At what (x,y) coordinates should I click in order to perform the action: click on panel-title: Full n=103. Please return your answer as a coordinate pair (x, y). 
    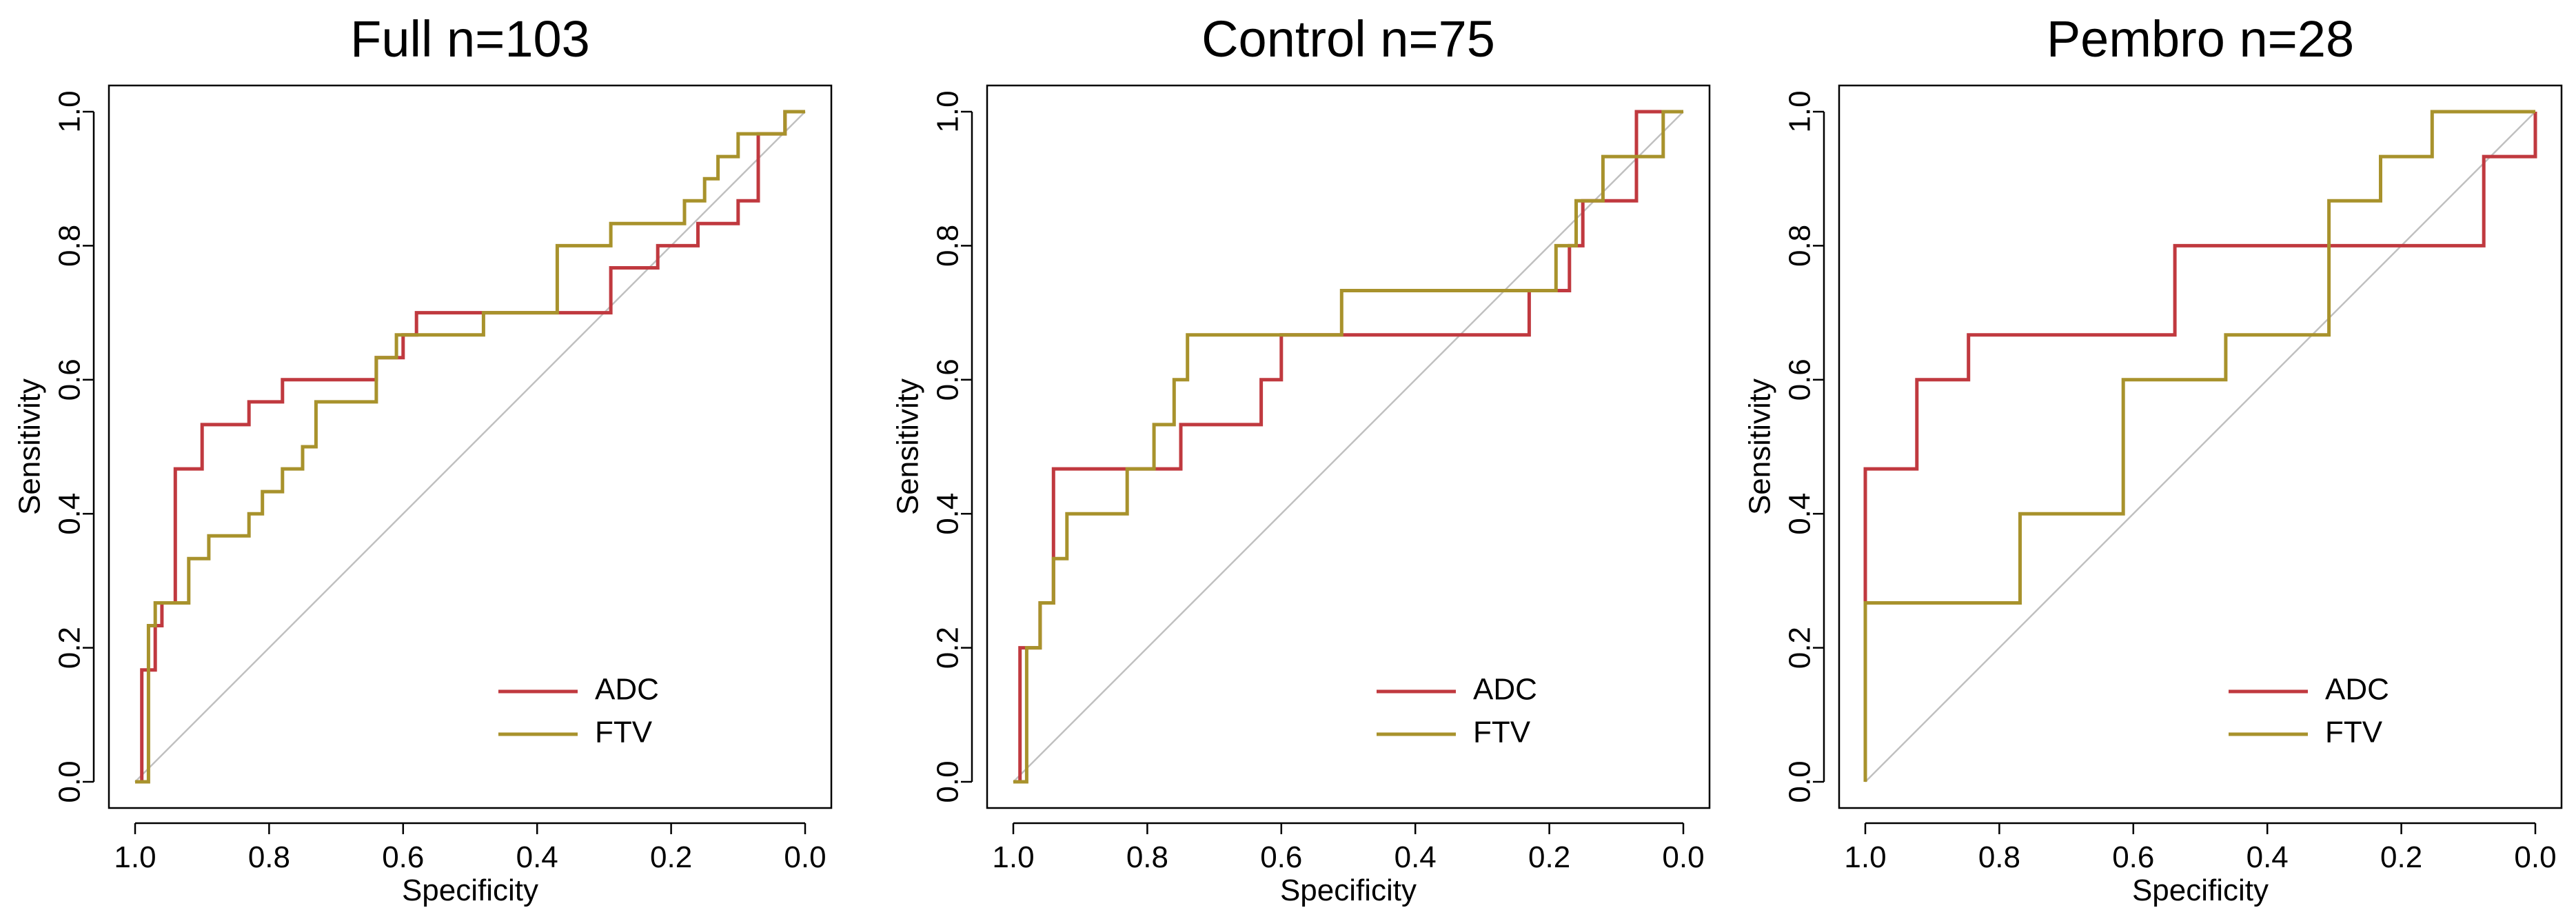
    Looking at the image, I should click on (470, 39).